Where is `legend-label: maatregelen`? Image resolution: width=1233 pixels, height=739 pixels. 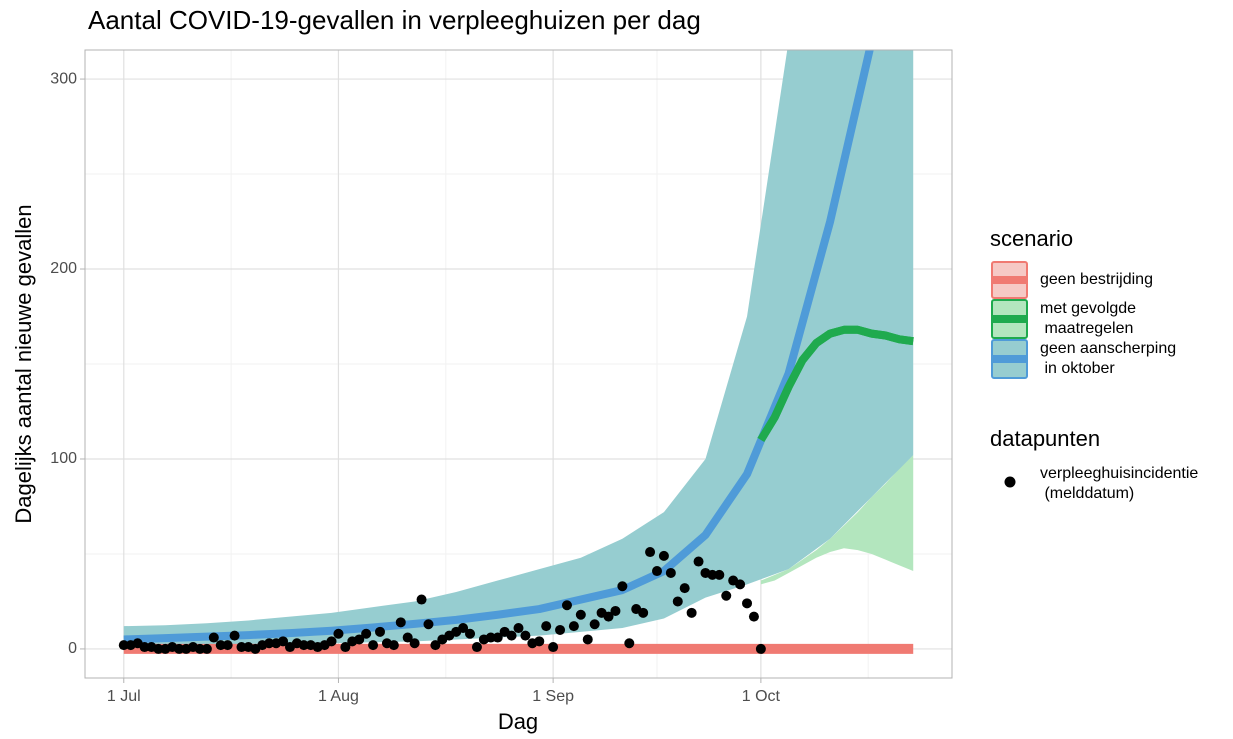
legend-label: maatregelen is located at coordinates (1086, 328).